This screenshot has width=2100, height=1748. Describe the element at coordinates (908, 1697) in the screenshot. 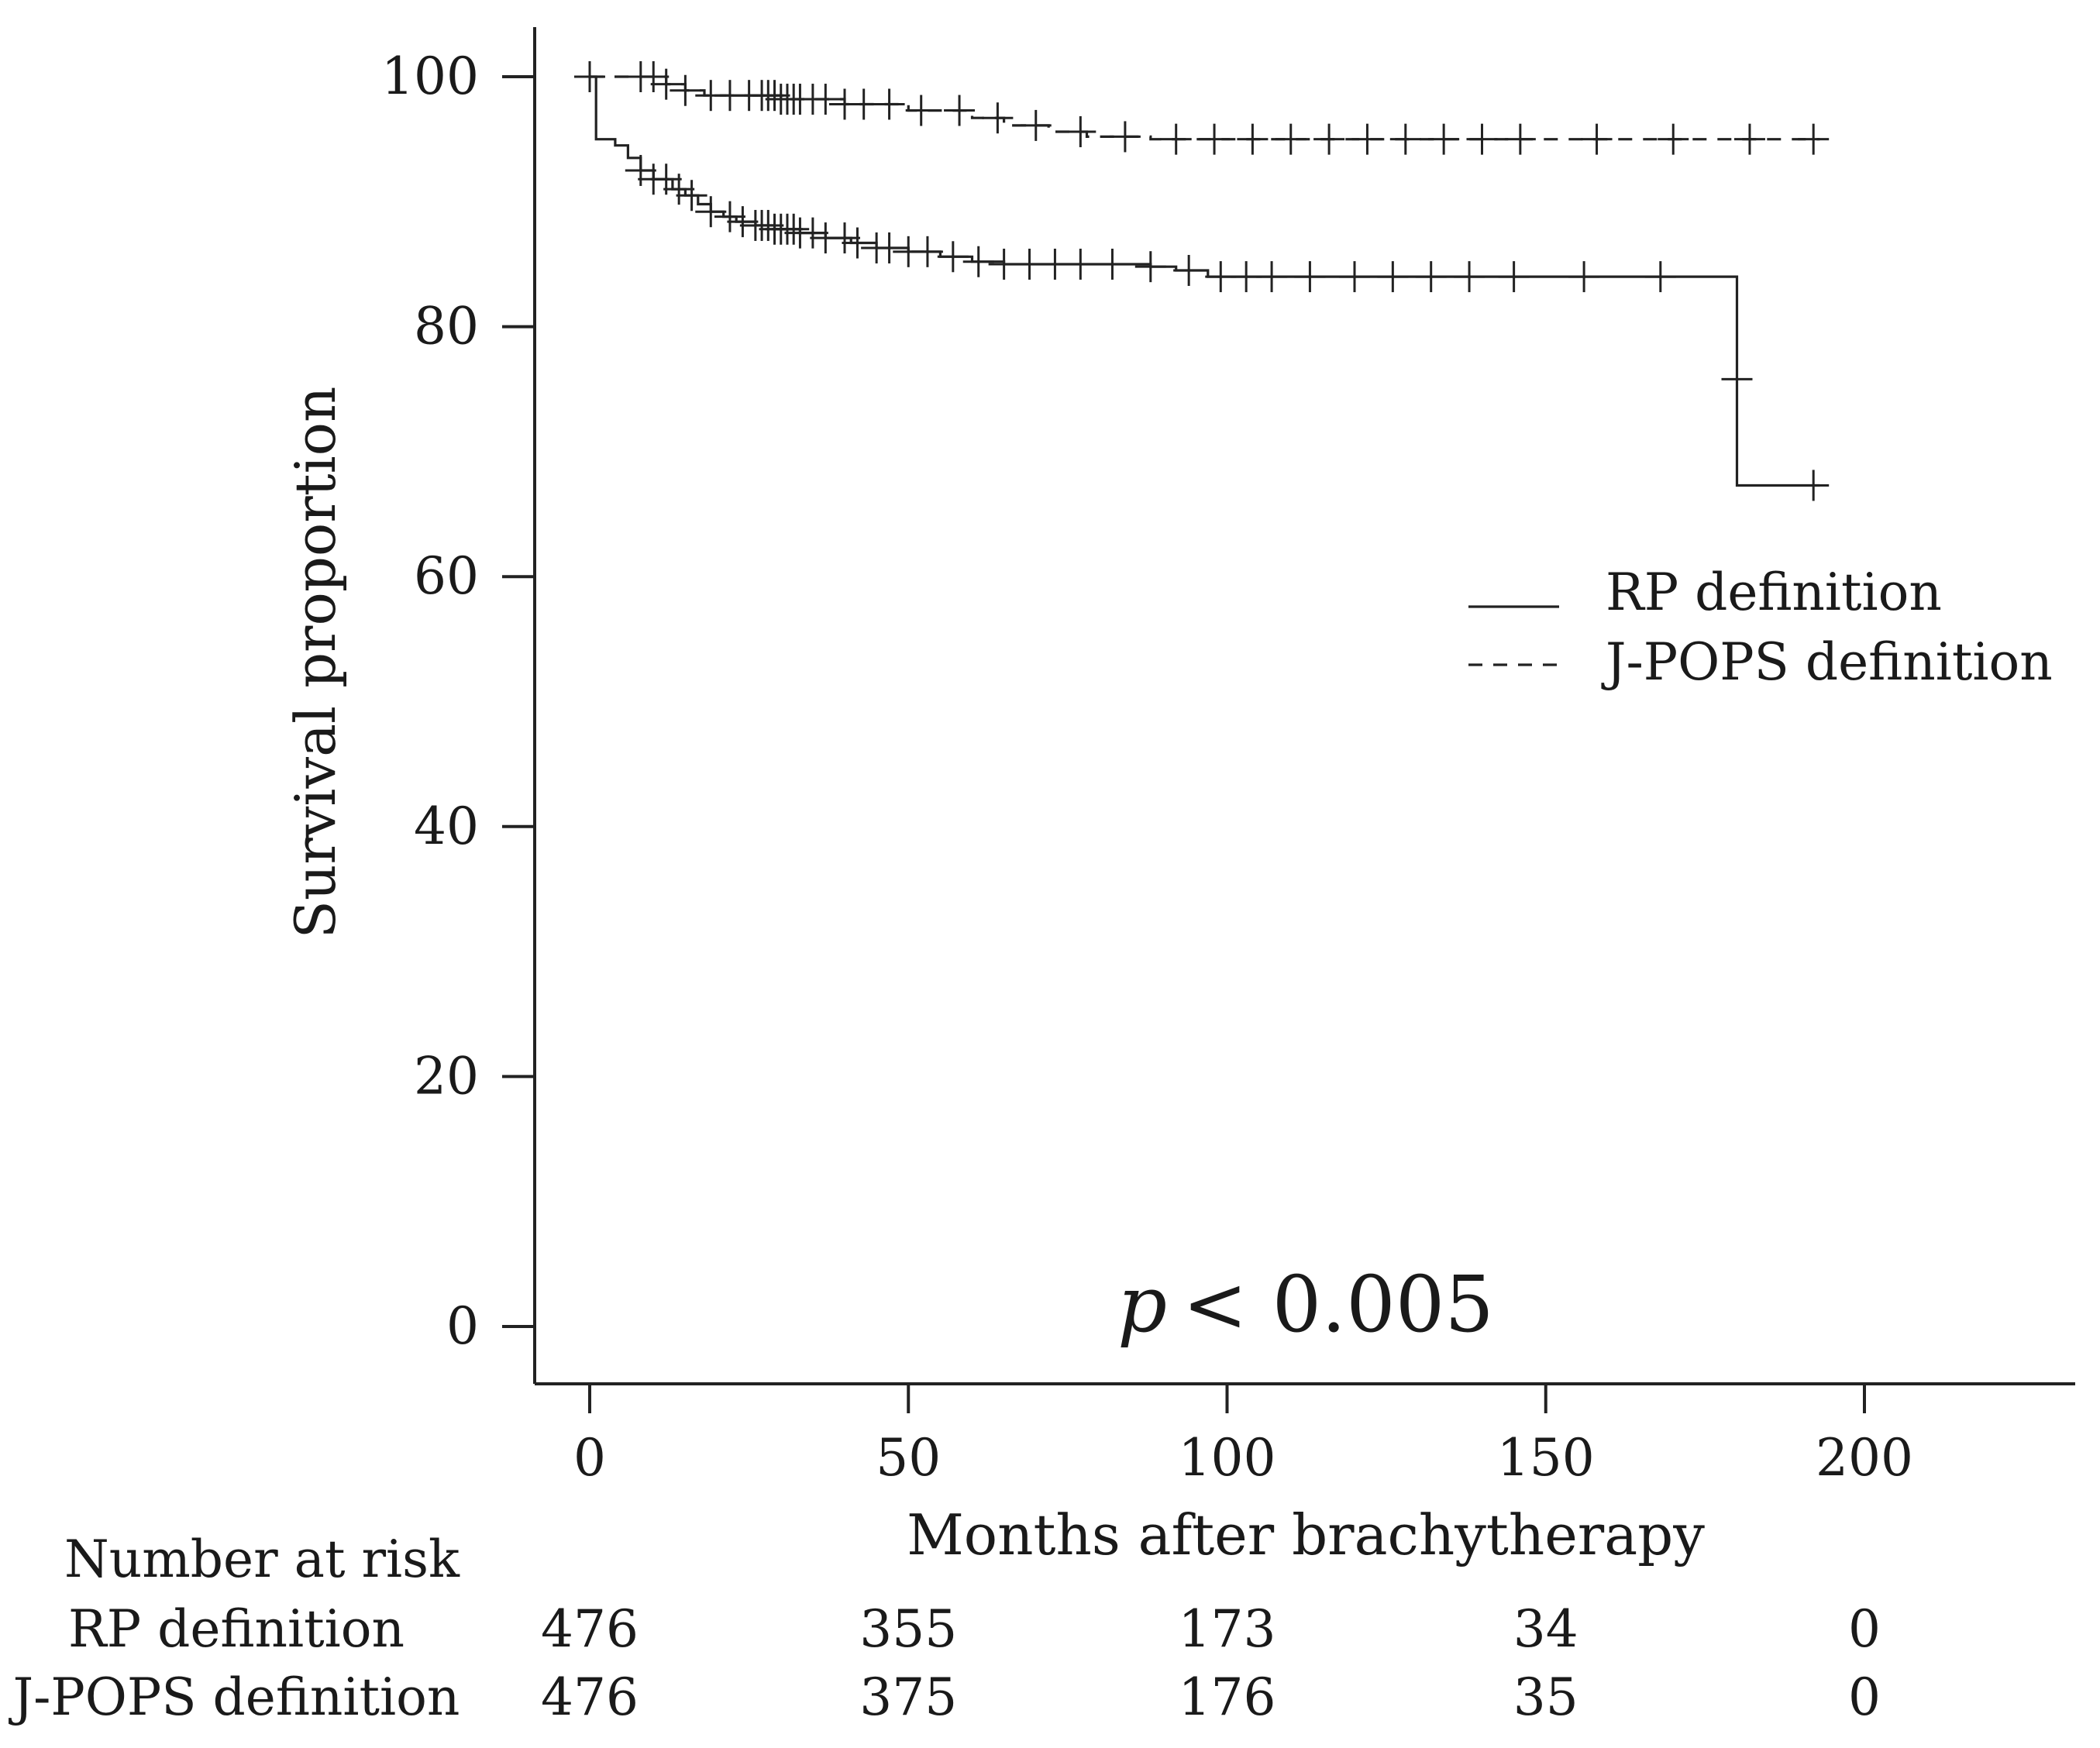

I see `risk-value-jpops-50: 375` at that location.